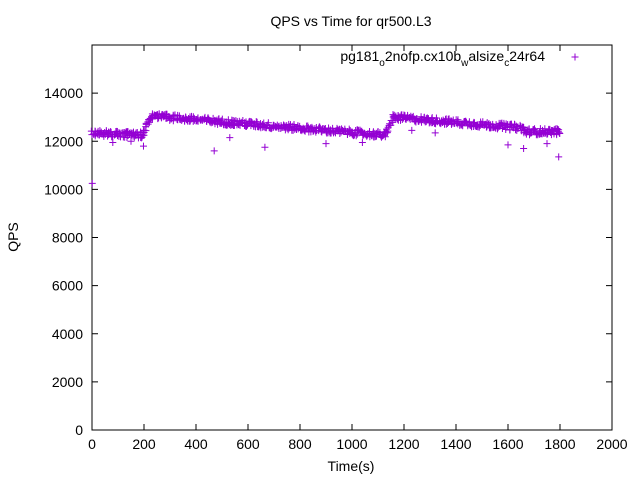 The height and width of the screenshot is (480, 640). What do you see at coordinates (248, 444) in the screenshot?
I see `x-tick-label: 600` at bounding box center [248, 444].